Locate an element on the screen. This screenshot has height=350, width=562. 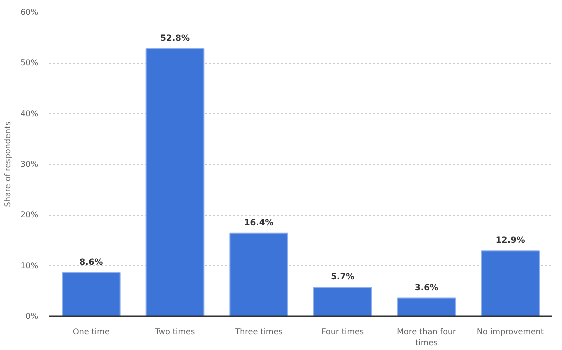
data-label: 3.6% is located at coordinates (427, 288).